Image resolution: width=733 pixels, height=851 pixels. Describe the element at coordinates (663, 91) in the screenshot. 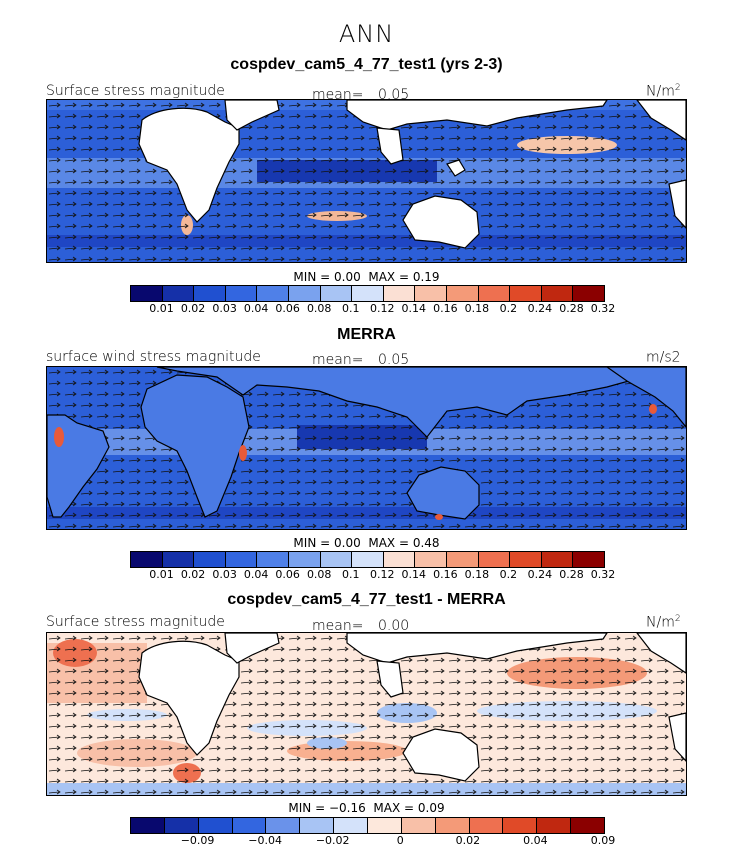

I see `panel-1-units: N/m2` at that location.